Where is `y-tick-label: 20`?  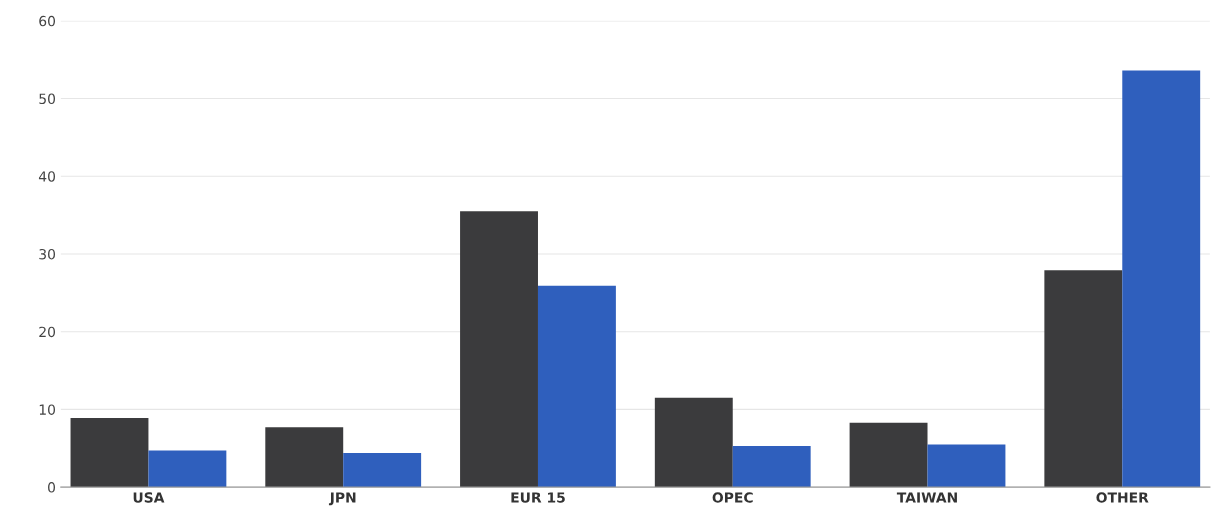
y-tick-label: 20 is located at coordinates (47, 332).